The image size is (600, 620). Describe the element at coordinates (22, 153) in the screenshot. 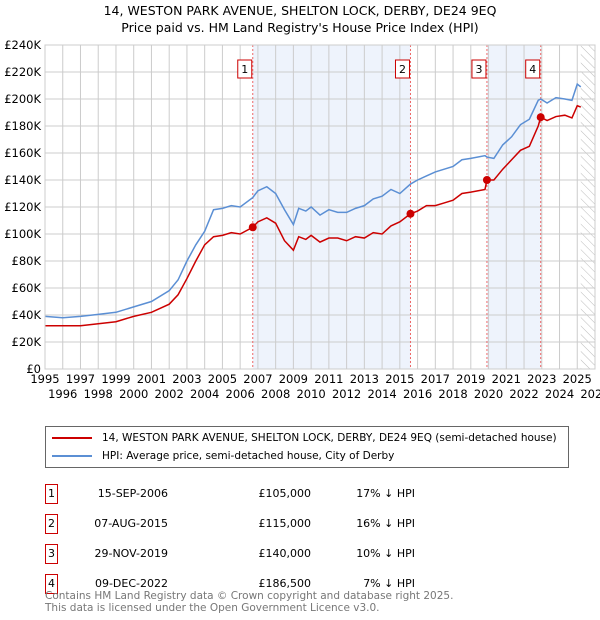

I see `y-tick-label: £160K` at that location.